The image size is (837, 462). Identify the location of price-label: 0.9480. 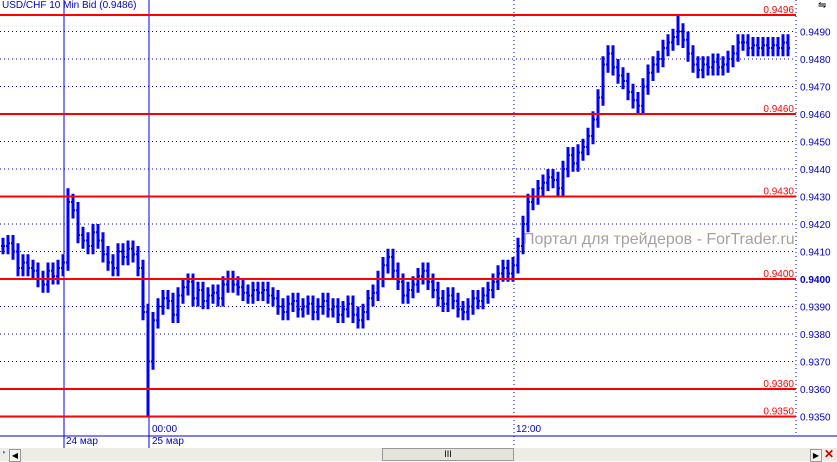
(815, 60).